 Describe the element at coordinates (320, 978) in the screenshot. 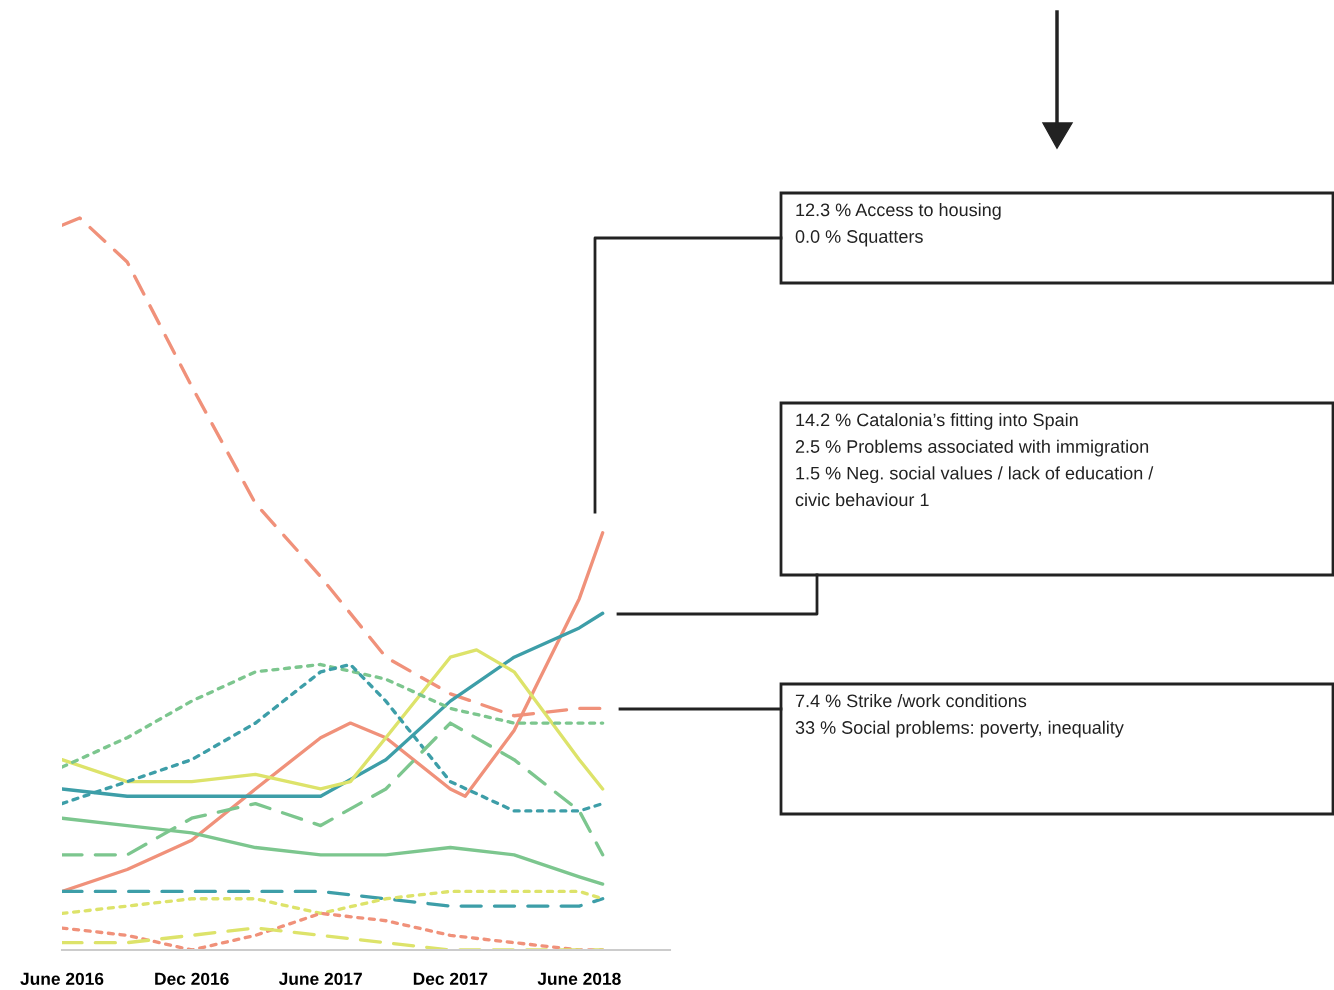

I see `x-tick-label: June 2017` at that location.